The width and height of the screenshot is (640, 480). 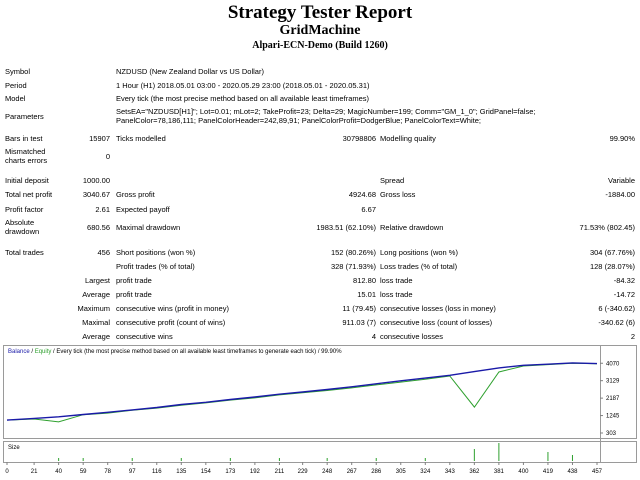 What do you see at coordinates (24, 252) in the screenshot?
I see `total-trades-label: Total trades` at bounding box center [24, 252].